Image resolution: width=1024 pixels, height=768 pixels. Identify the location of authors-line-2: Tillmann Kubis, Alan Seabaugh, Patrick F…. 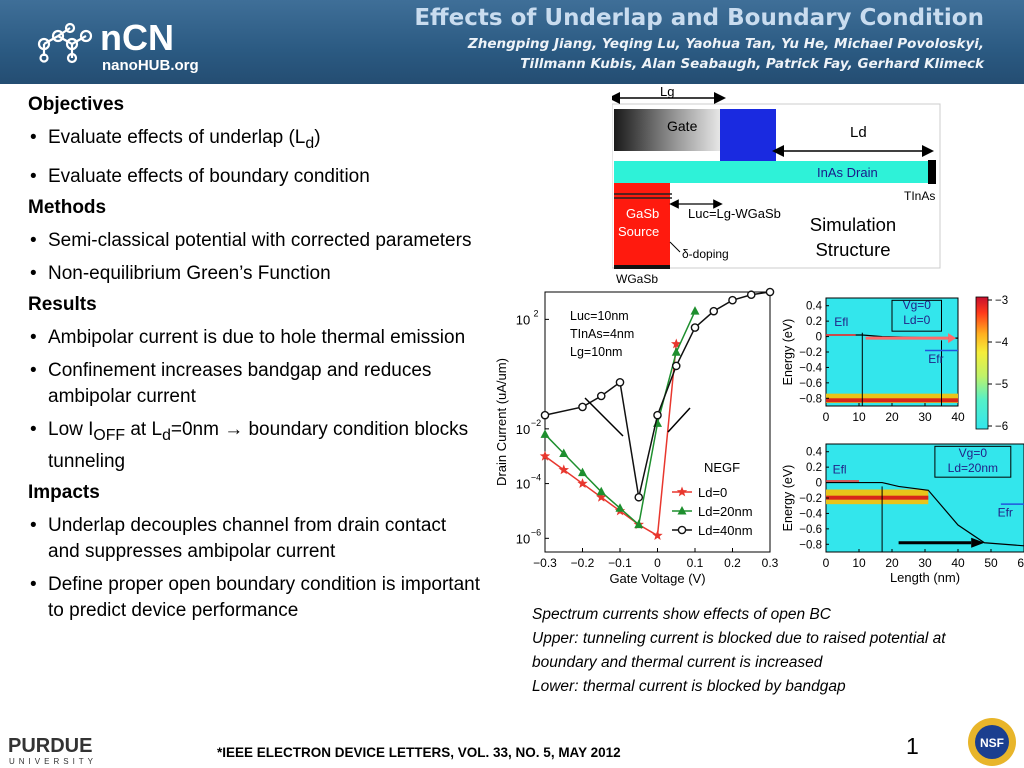
(752, 64).